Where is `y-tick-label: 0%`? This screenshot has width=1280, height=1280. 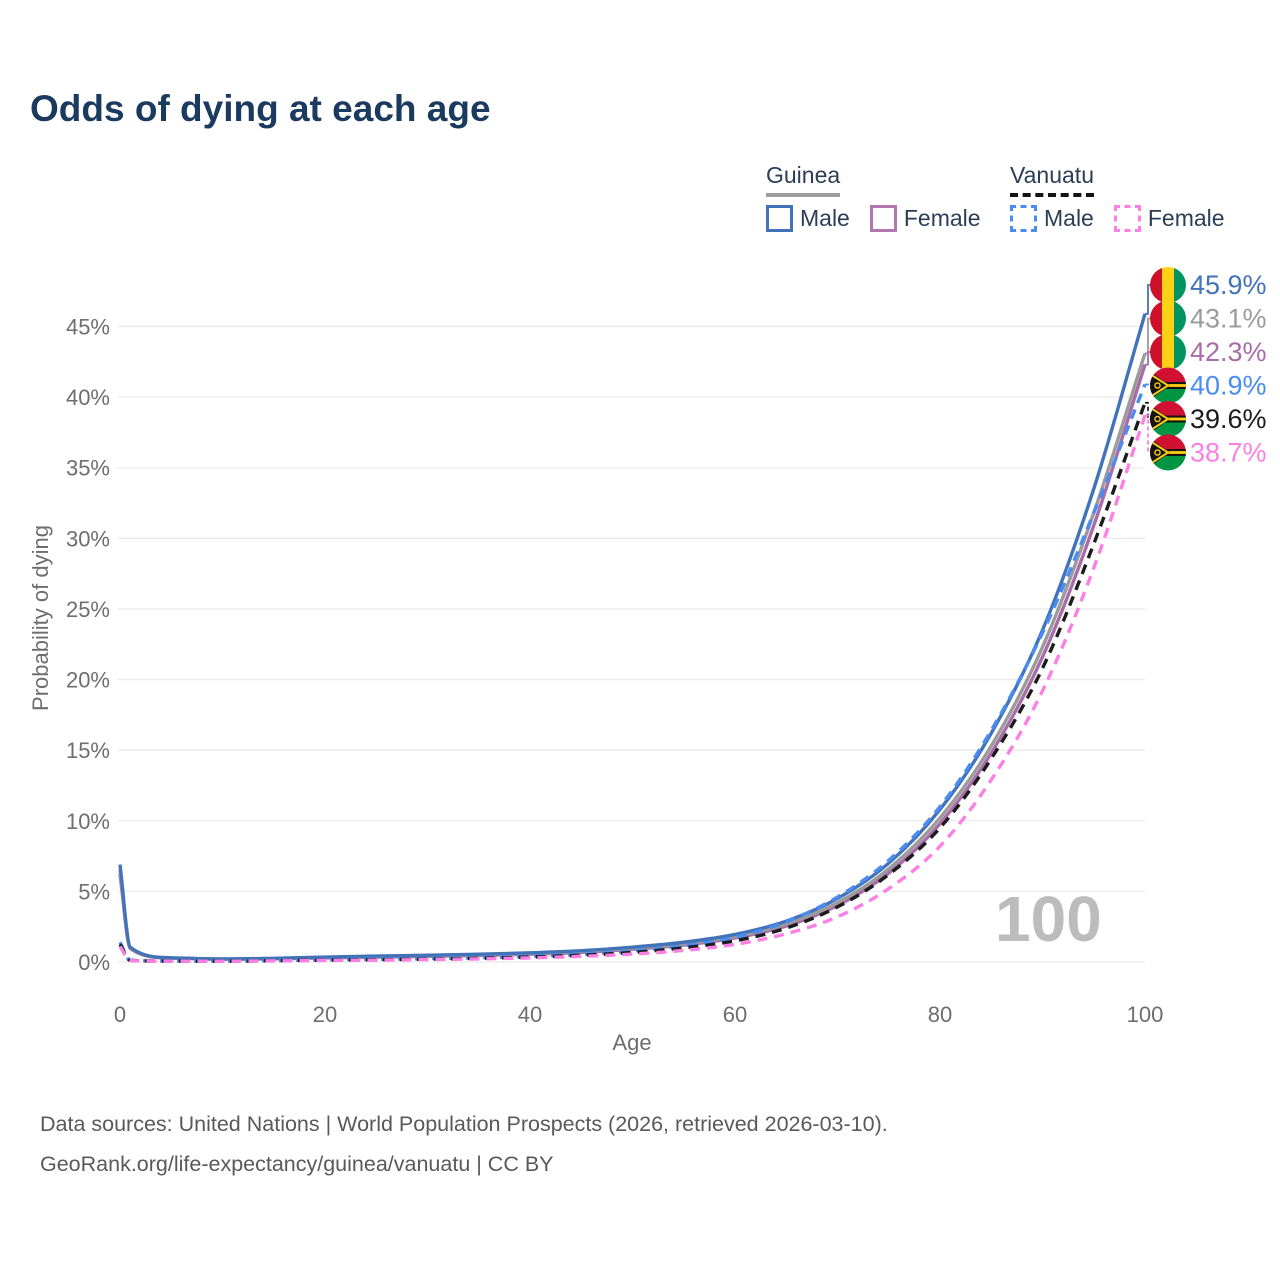
y-tick-label: 0% is located at coordinates (94, 962).